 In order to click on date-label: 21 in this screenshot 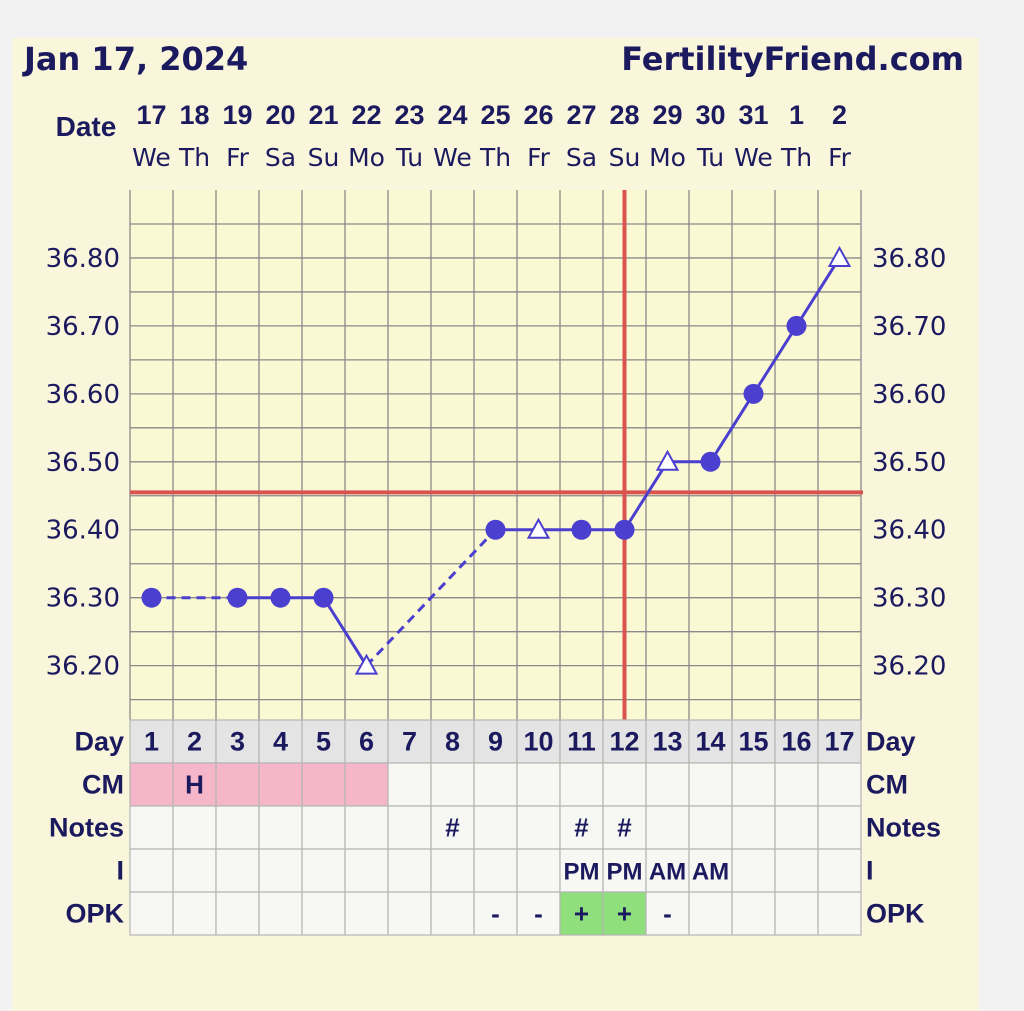, I will do `click(323, 115)`.